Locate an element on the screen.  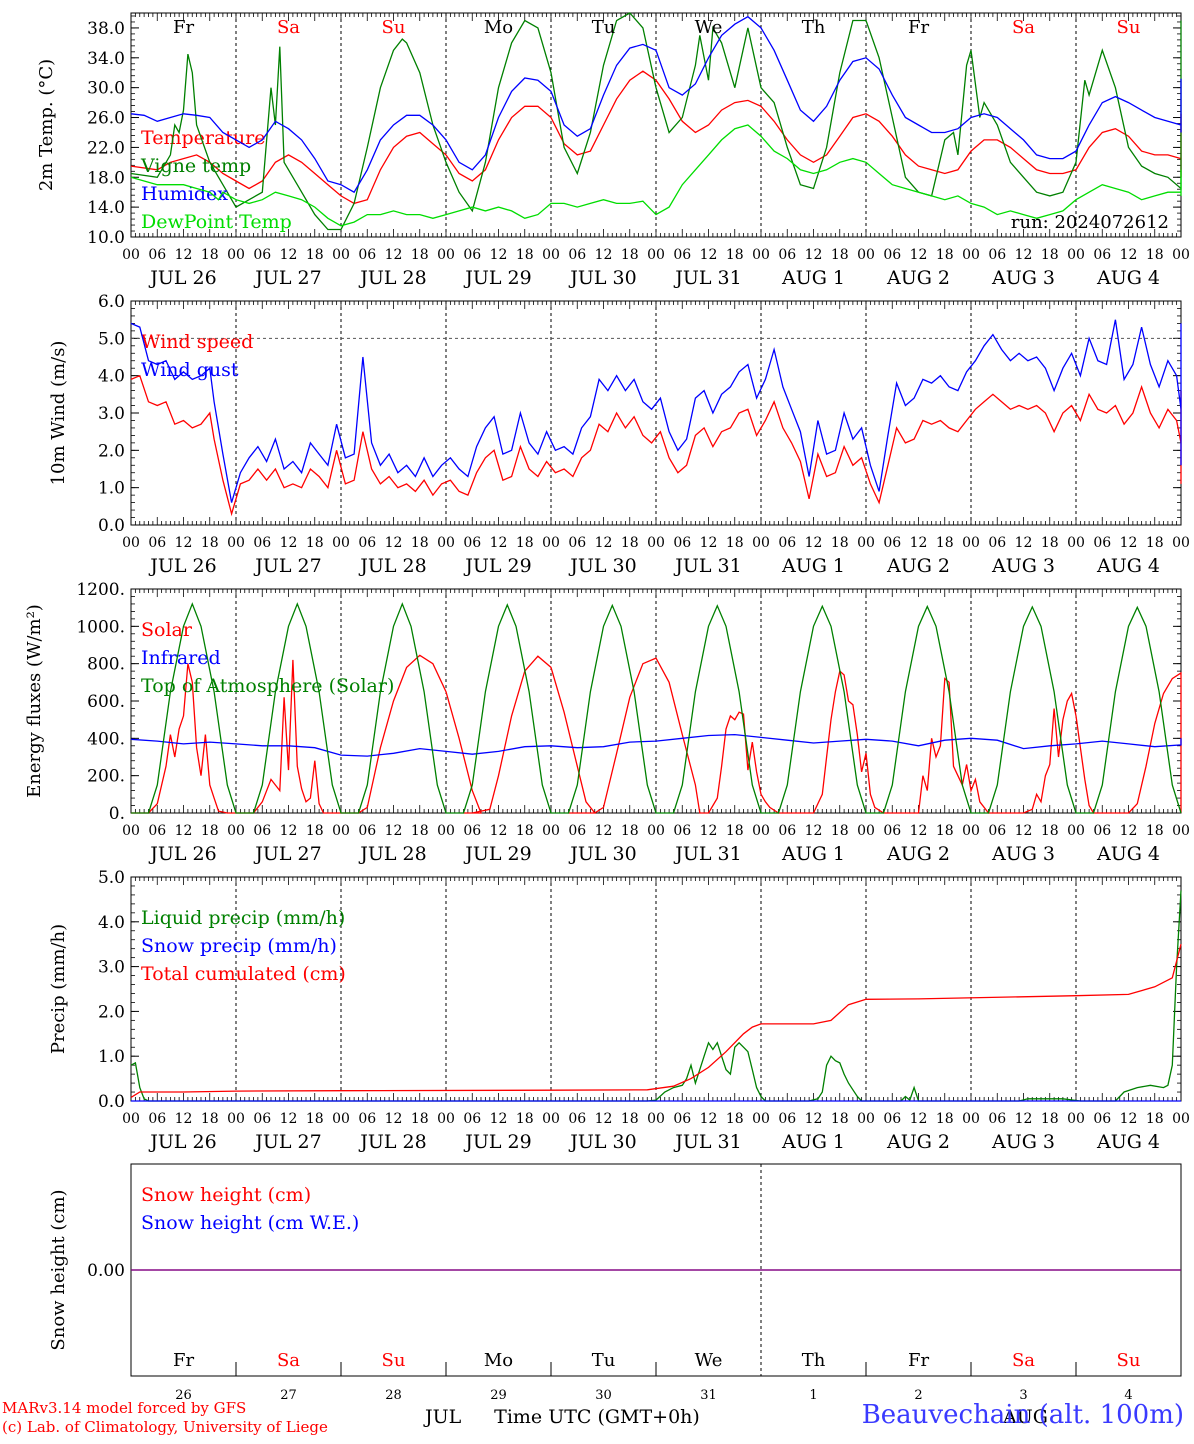
day-name-label: Mo is located at coordinates (498, 27).